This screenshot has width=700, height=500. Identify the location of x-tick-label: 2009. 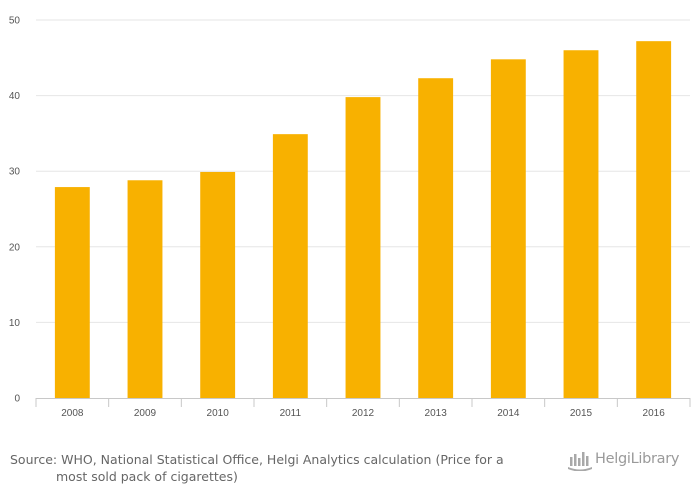
(145, 413).